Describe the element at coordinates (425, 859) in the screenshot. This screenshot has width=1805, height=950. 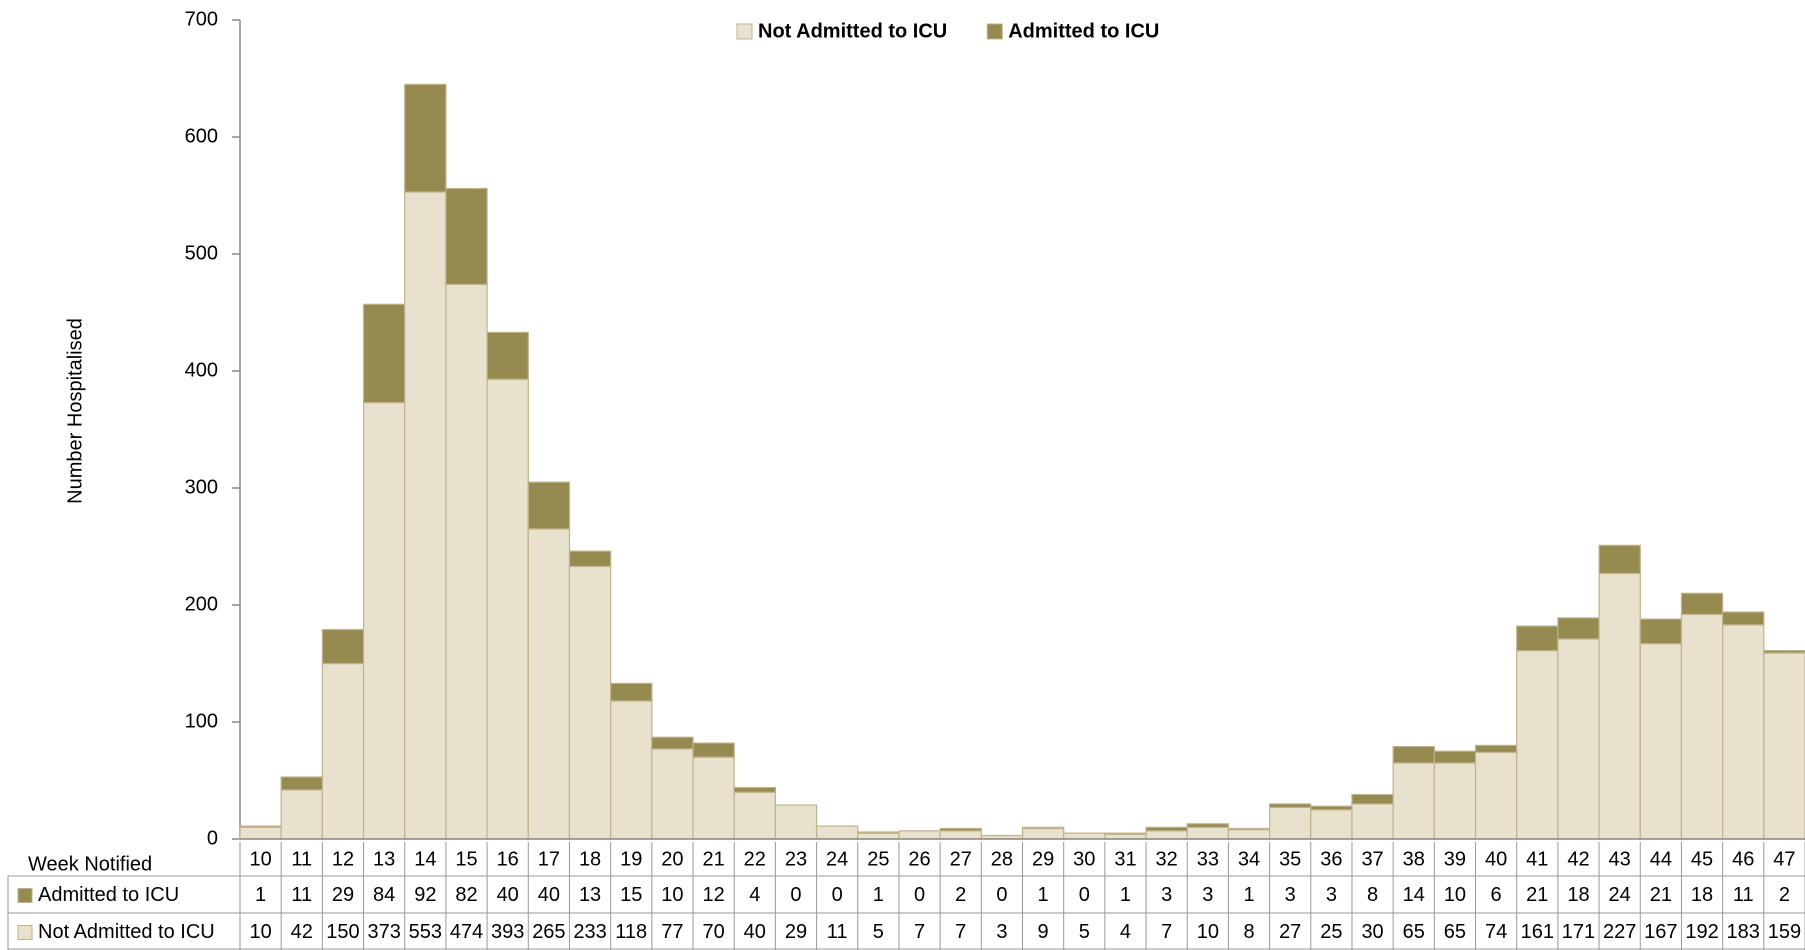
I see `x-tick-label: 14` at that location.